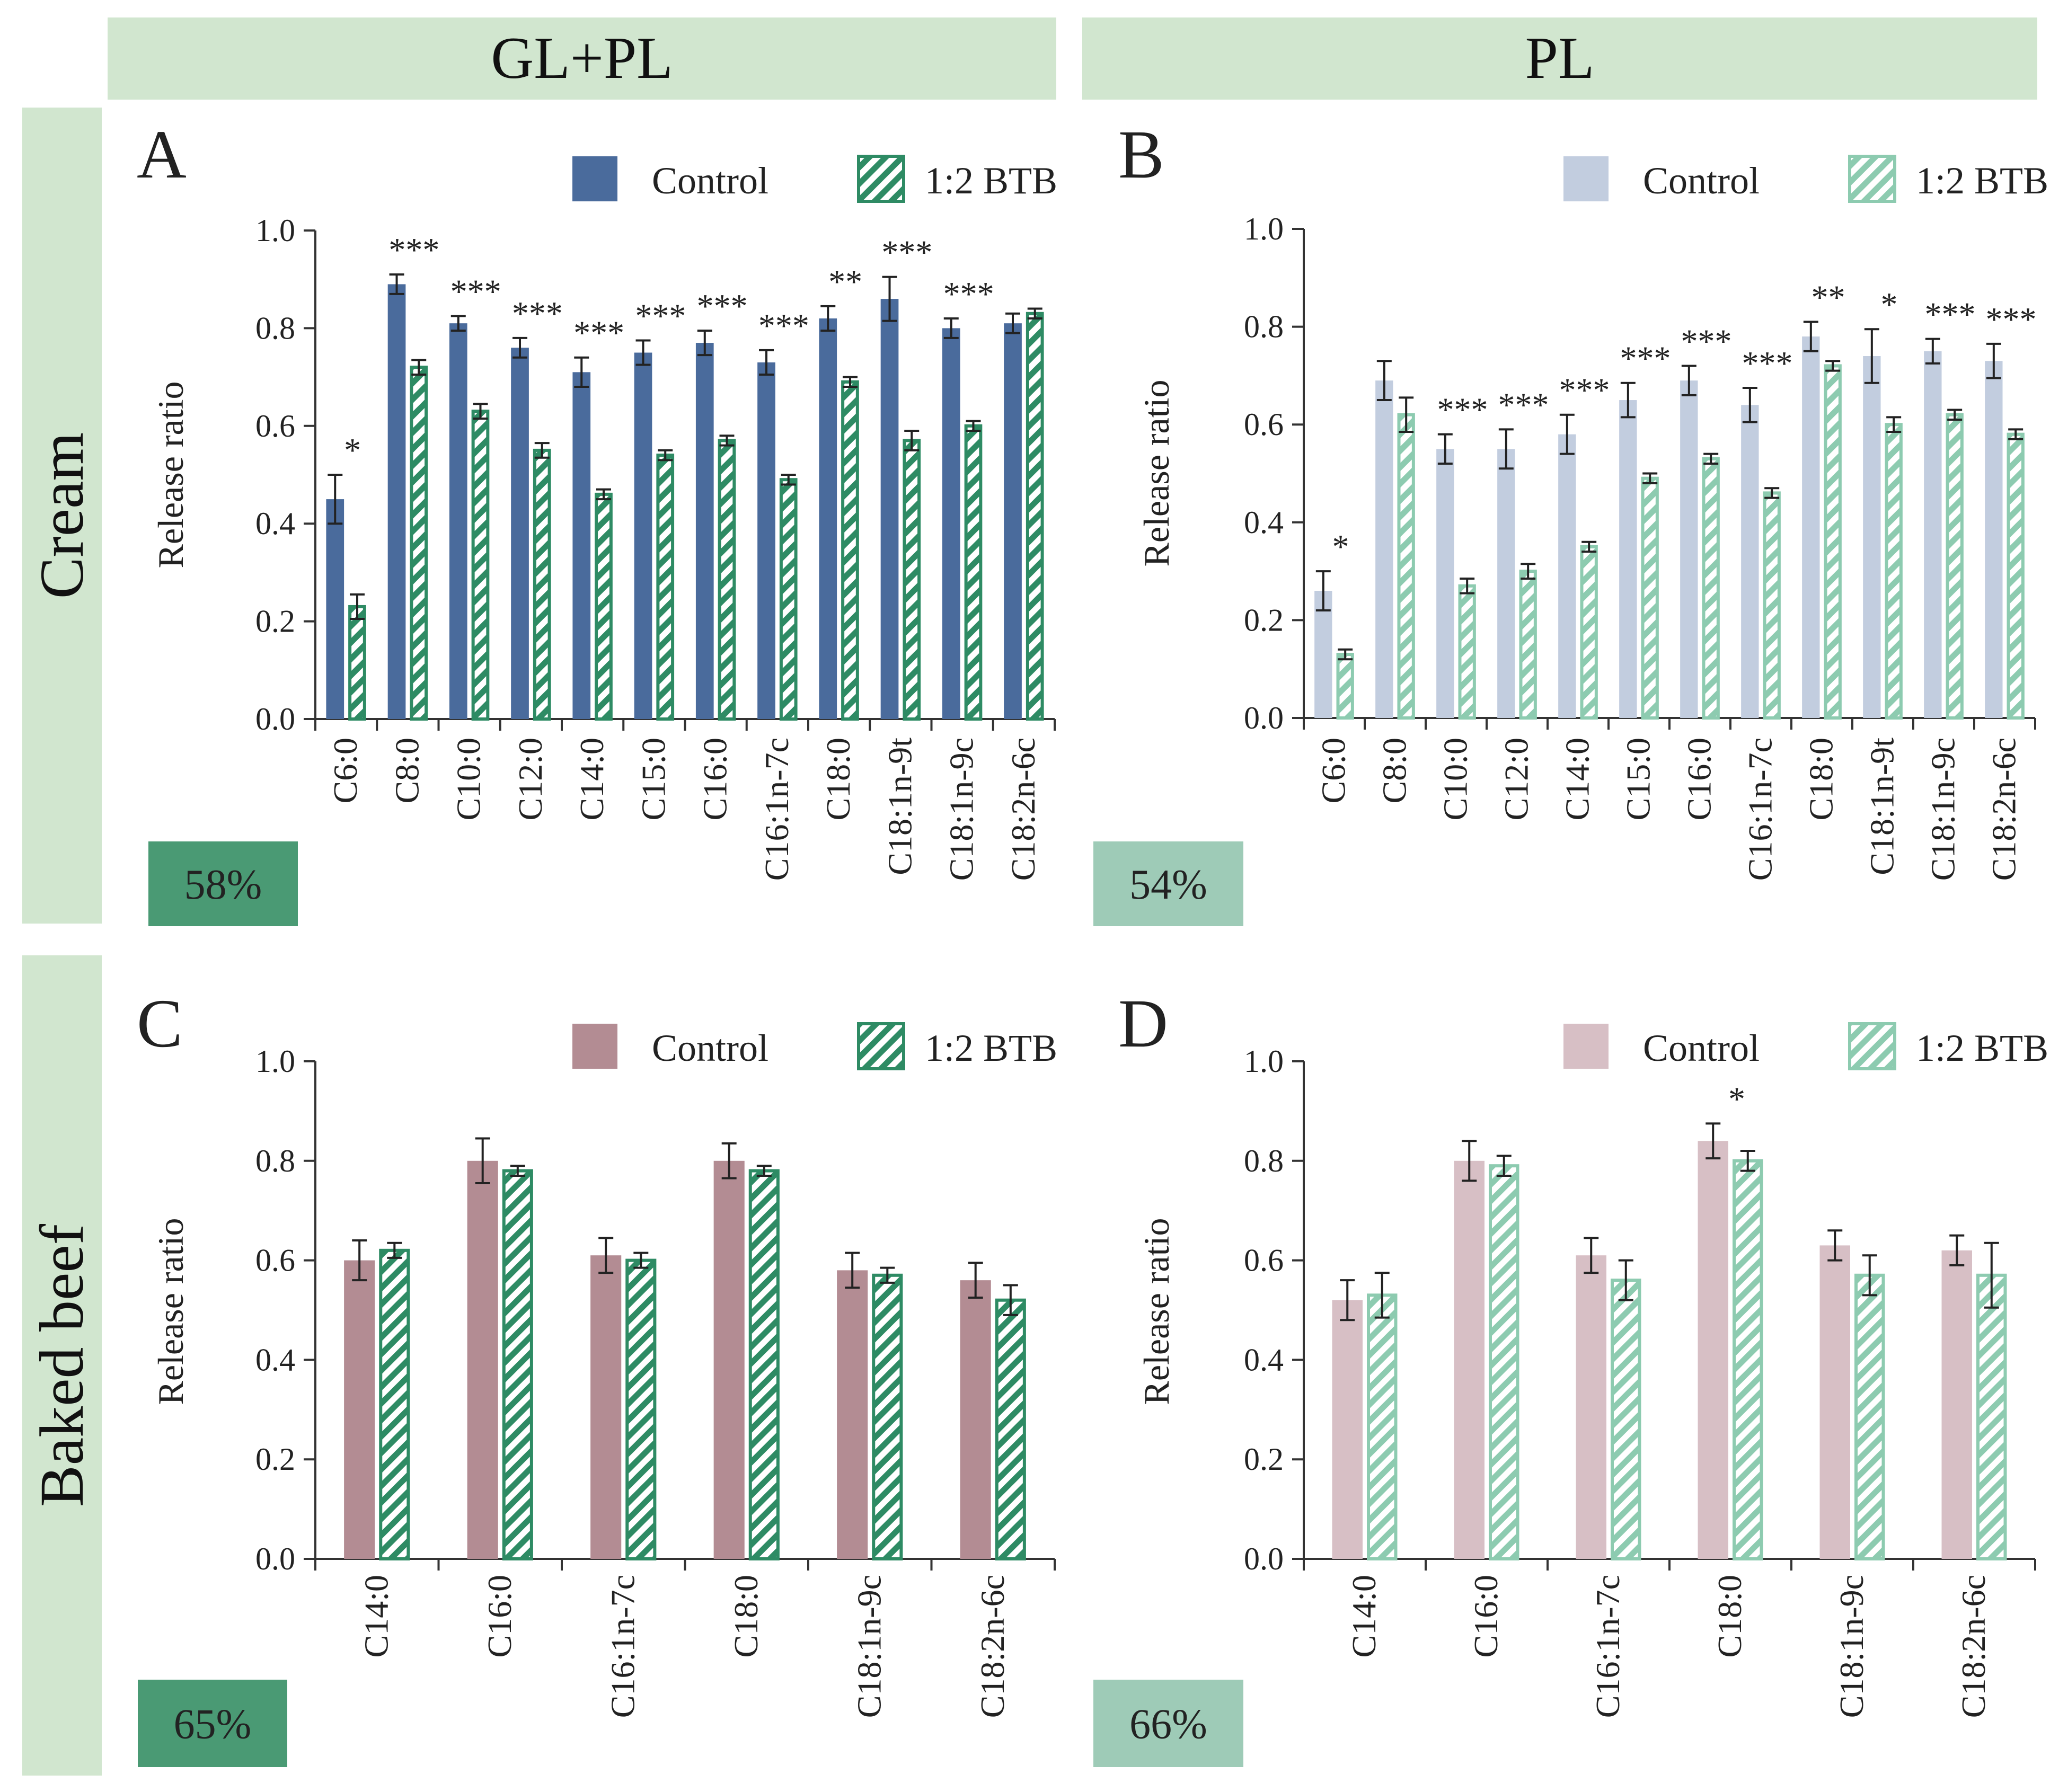 The image size is (2050, 1792). Describe the element at coordinates (1264, 425) in the screenshot. I see `y-tick-label: 0.6` at that location.